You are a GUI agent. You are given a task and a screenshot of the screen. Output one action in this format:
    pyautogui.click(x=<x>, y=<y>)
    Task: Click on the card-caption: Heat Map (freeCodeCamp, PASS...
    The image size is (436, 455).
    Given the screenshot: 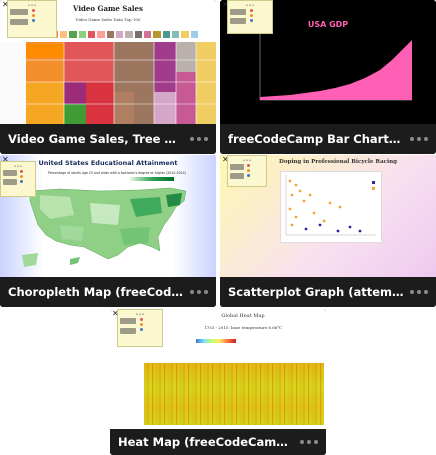 What is the action you would take?
    pyautogui.click(x=218, y=442)
    